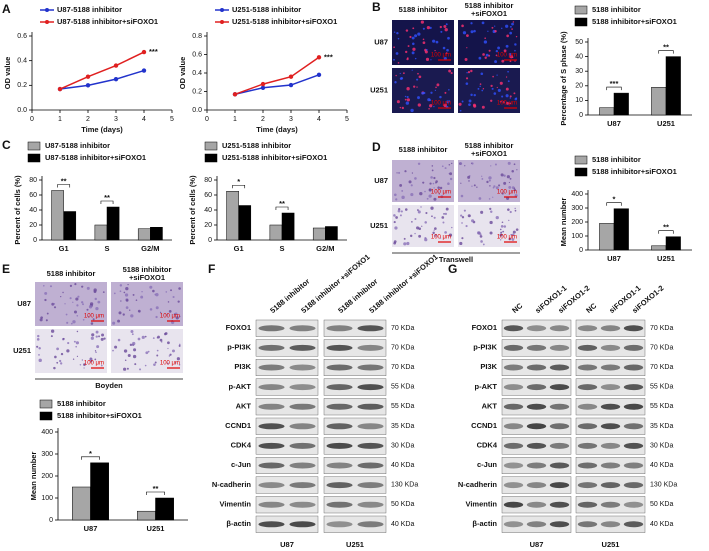  I want to click on y-tick-label: 0.4, so click(22, 61).